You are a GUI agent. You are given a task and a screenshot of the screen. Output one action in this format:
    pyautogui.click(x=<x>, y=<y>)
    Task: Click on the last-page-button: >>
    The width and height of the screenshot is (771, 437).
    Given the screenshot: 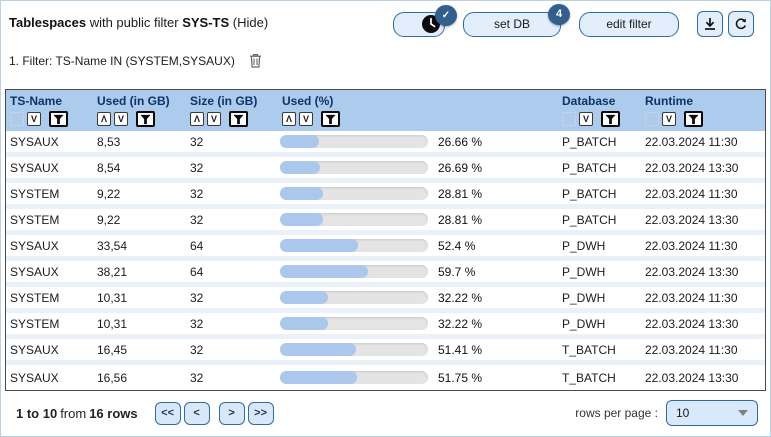 What is the action you would take?
    pyautogui.click(x=260, y=413)
    